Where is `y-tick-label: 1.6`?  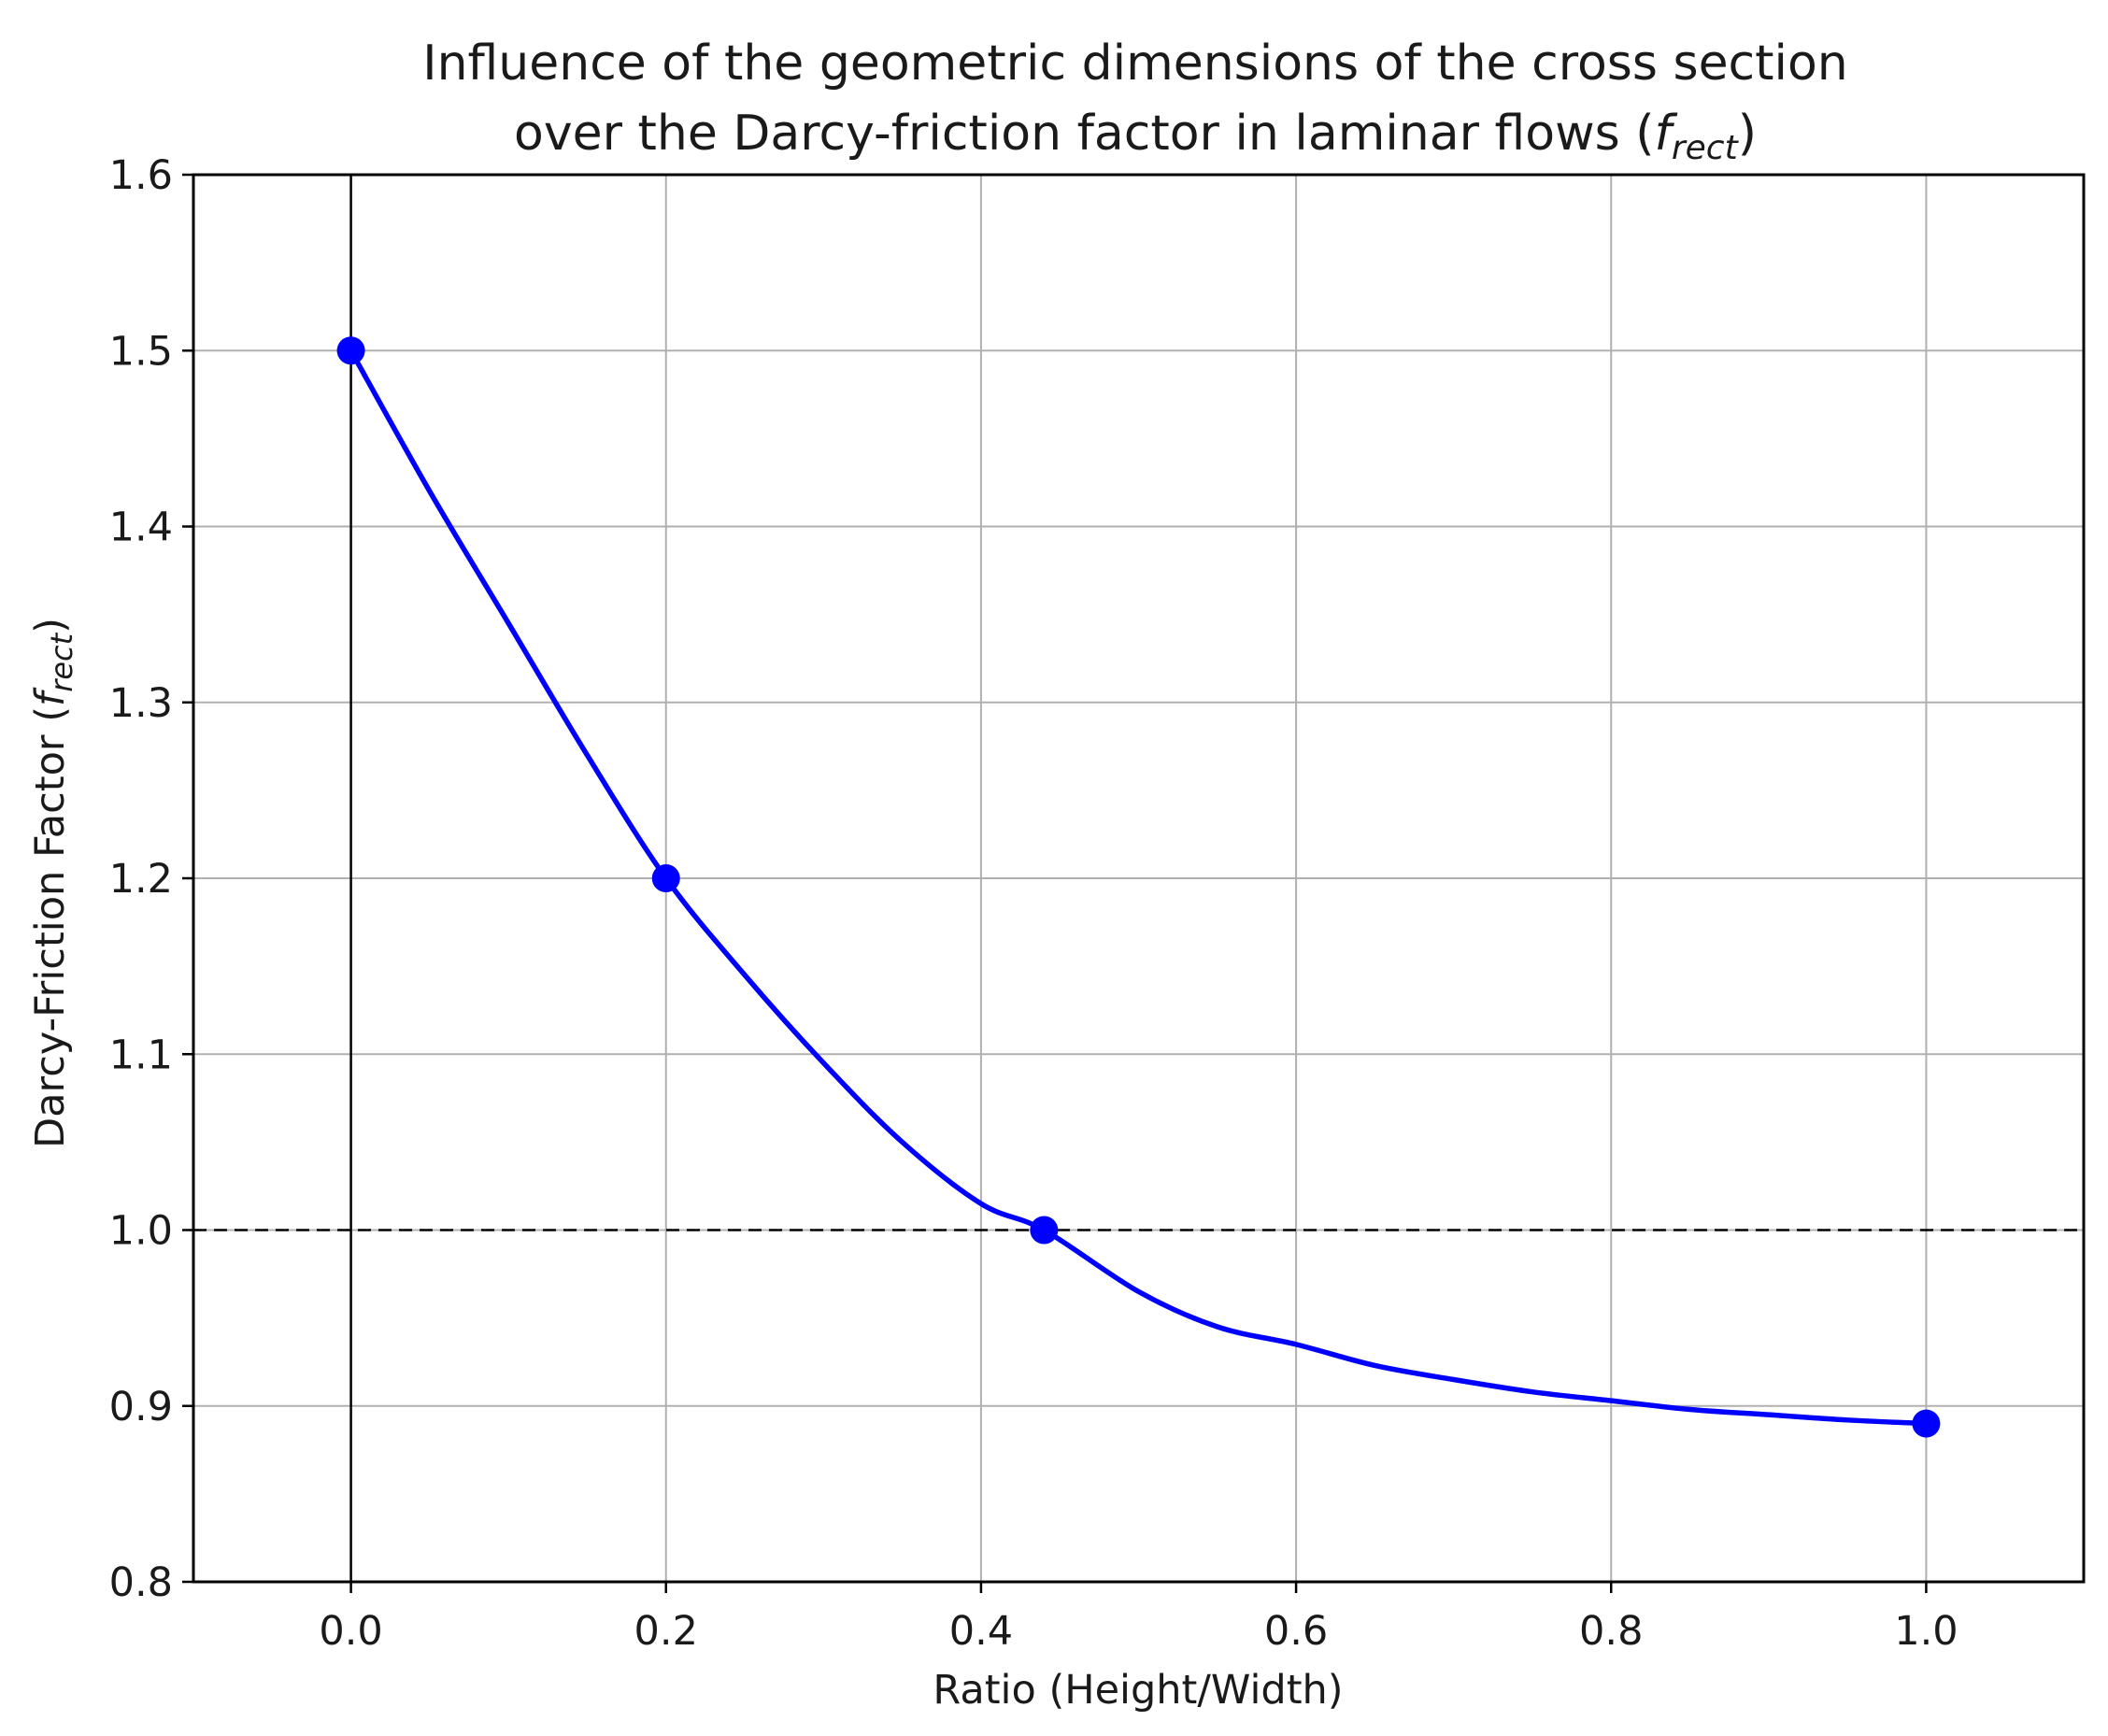
y-tick-label: 1.6 is located at coordinates (141, 175).